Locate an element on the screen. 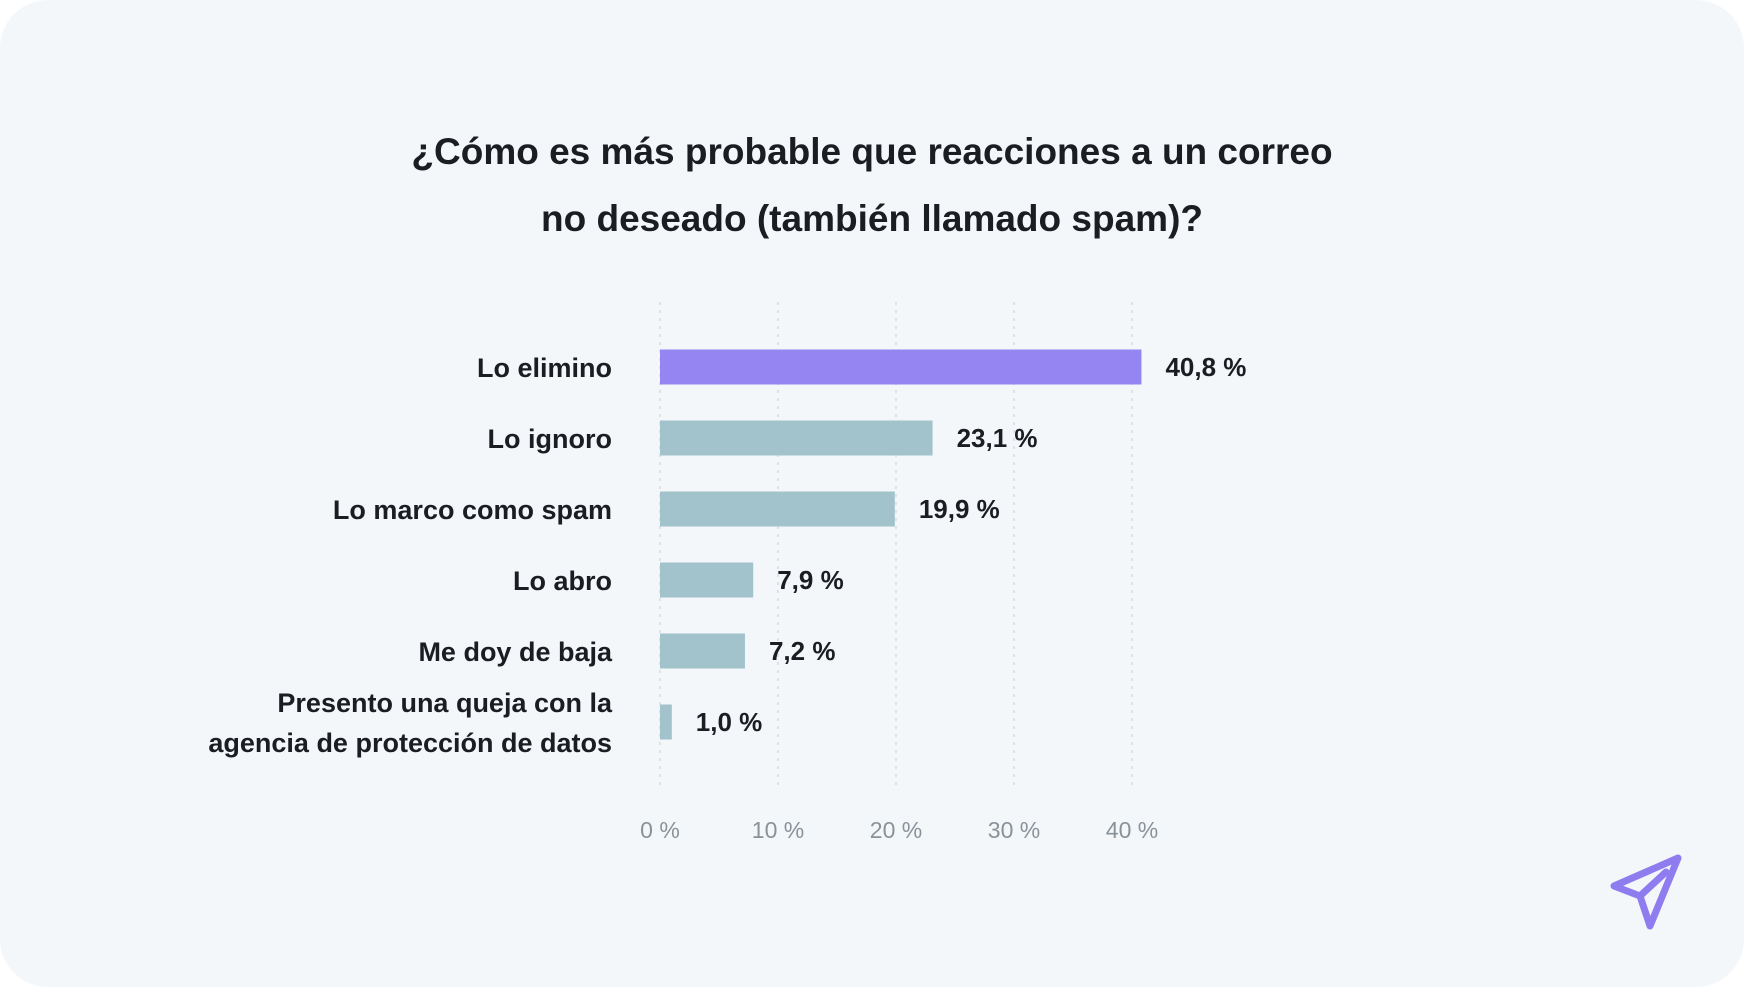  chart-title-line-2: no deseado (también llamado spam)? is located at coordinates (871, 218).